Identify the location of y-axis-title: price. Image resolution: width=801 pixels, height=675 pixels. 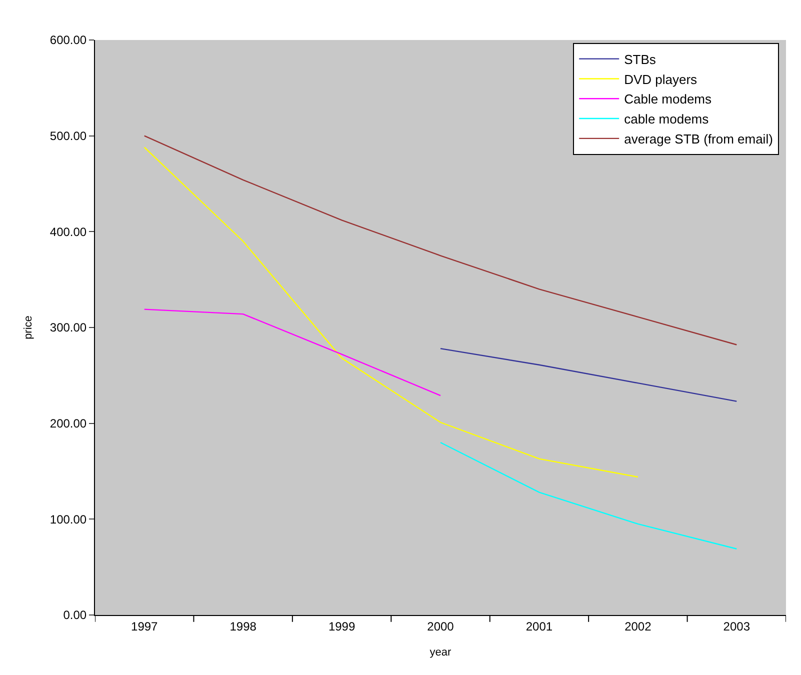
(28, 328).